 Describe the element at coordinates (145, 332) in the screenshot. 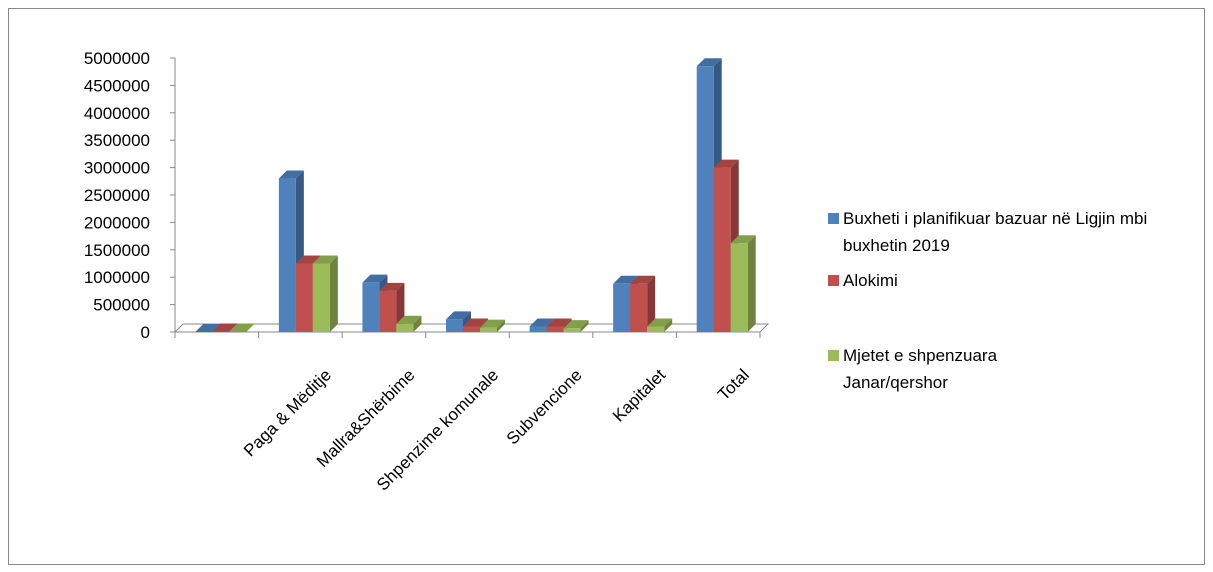

I see `y-tick-label: 0` at that location.